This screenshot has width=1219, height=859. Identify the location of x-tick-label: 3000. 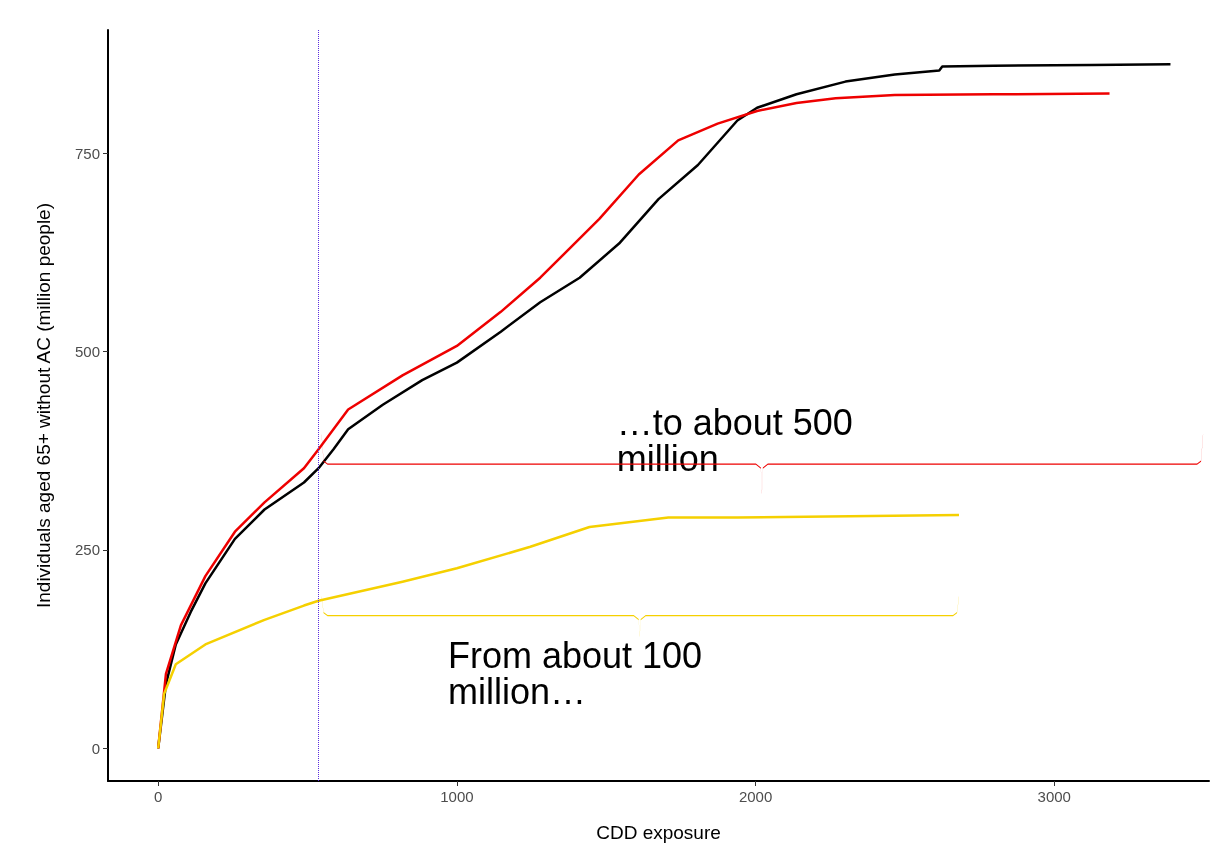
(1054, 796).